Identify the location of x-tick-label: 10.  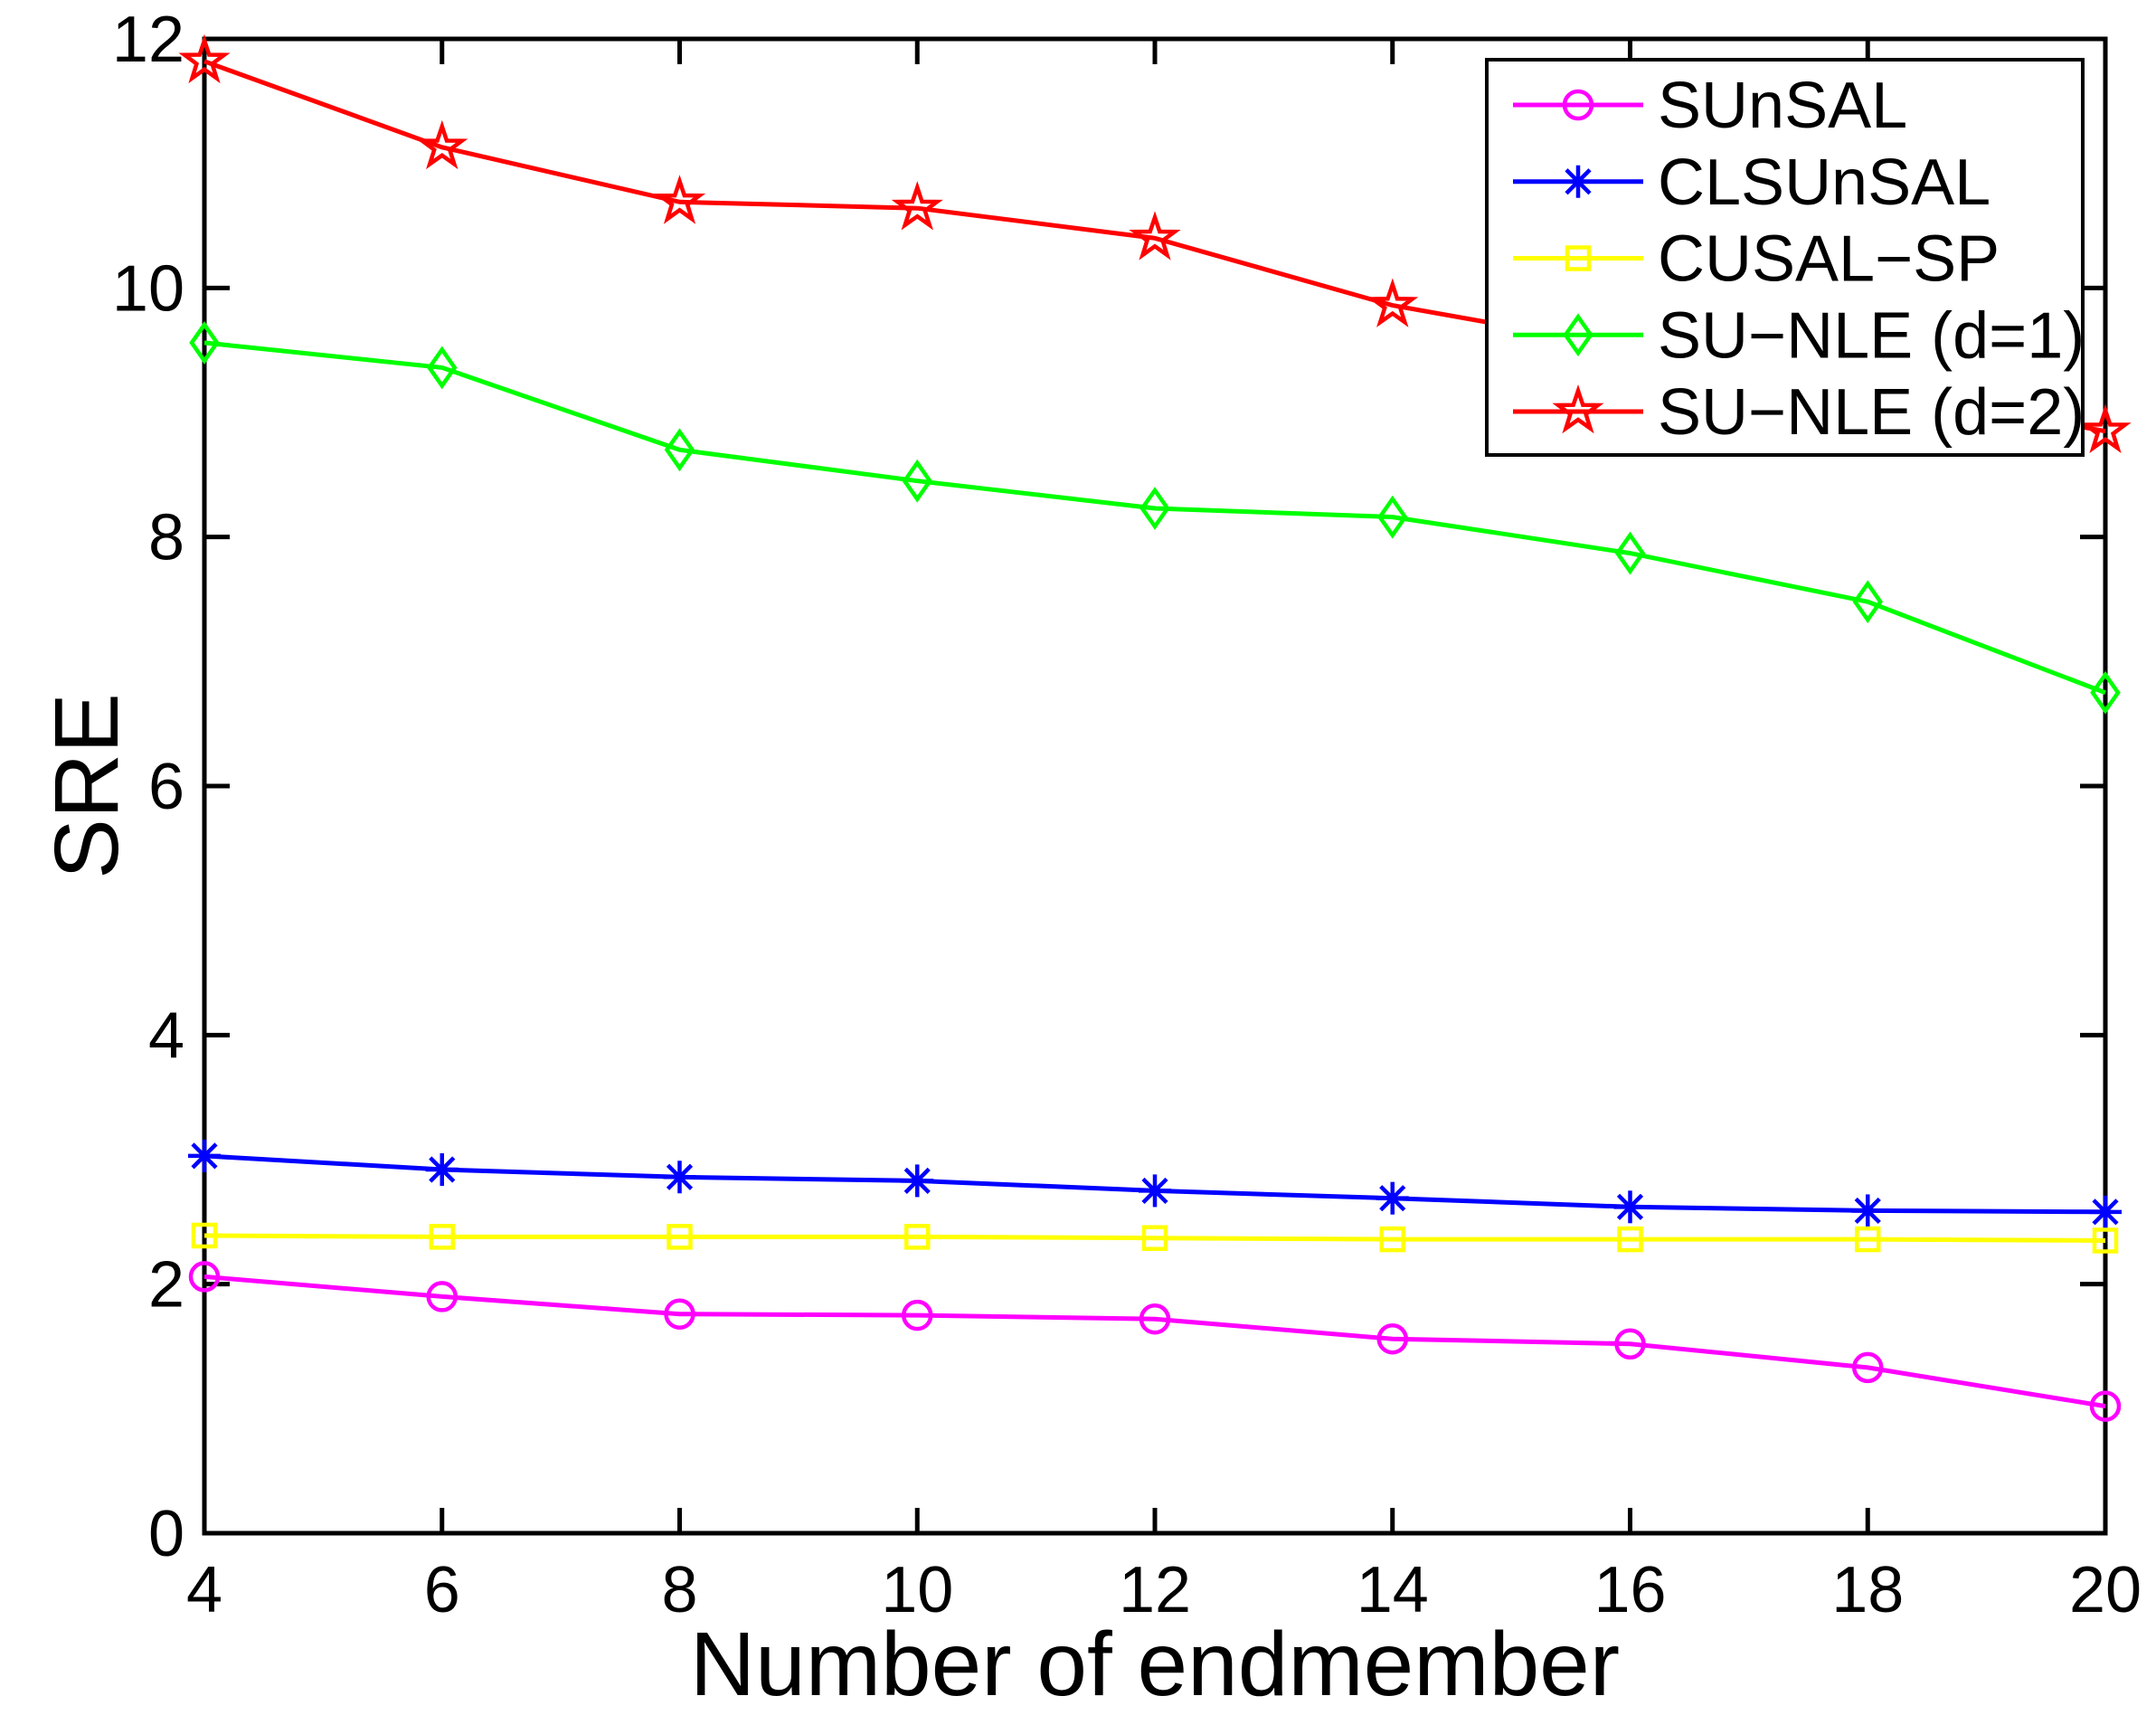
(917, 1590).